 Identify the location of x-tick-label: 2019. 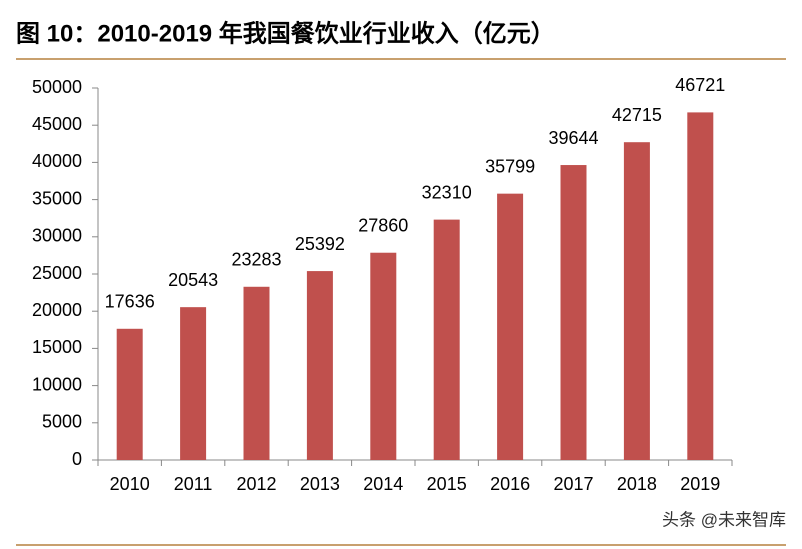
(700, 484).